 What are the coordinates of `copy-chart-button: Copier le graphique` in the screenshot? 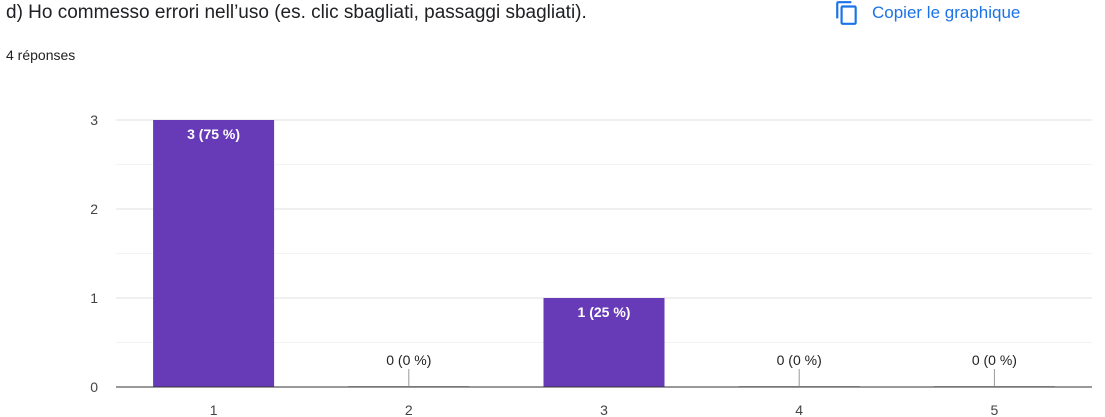 It's located at (927, 13).